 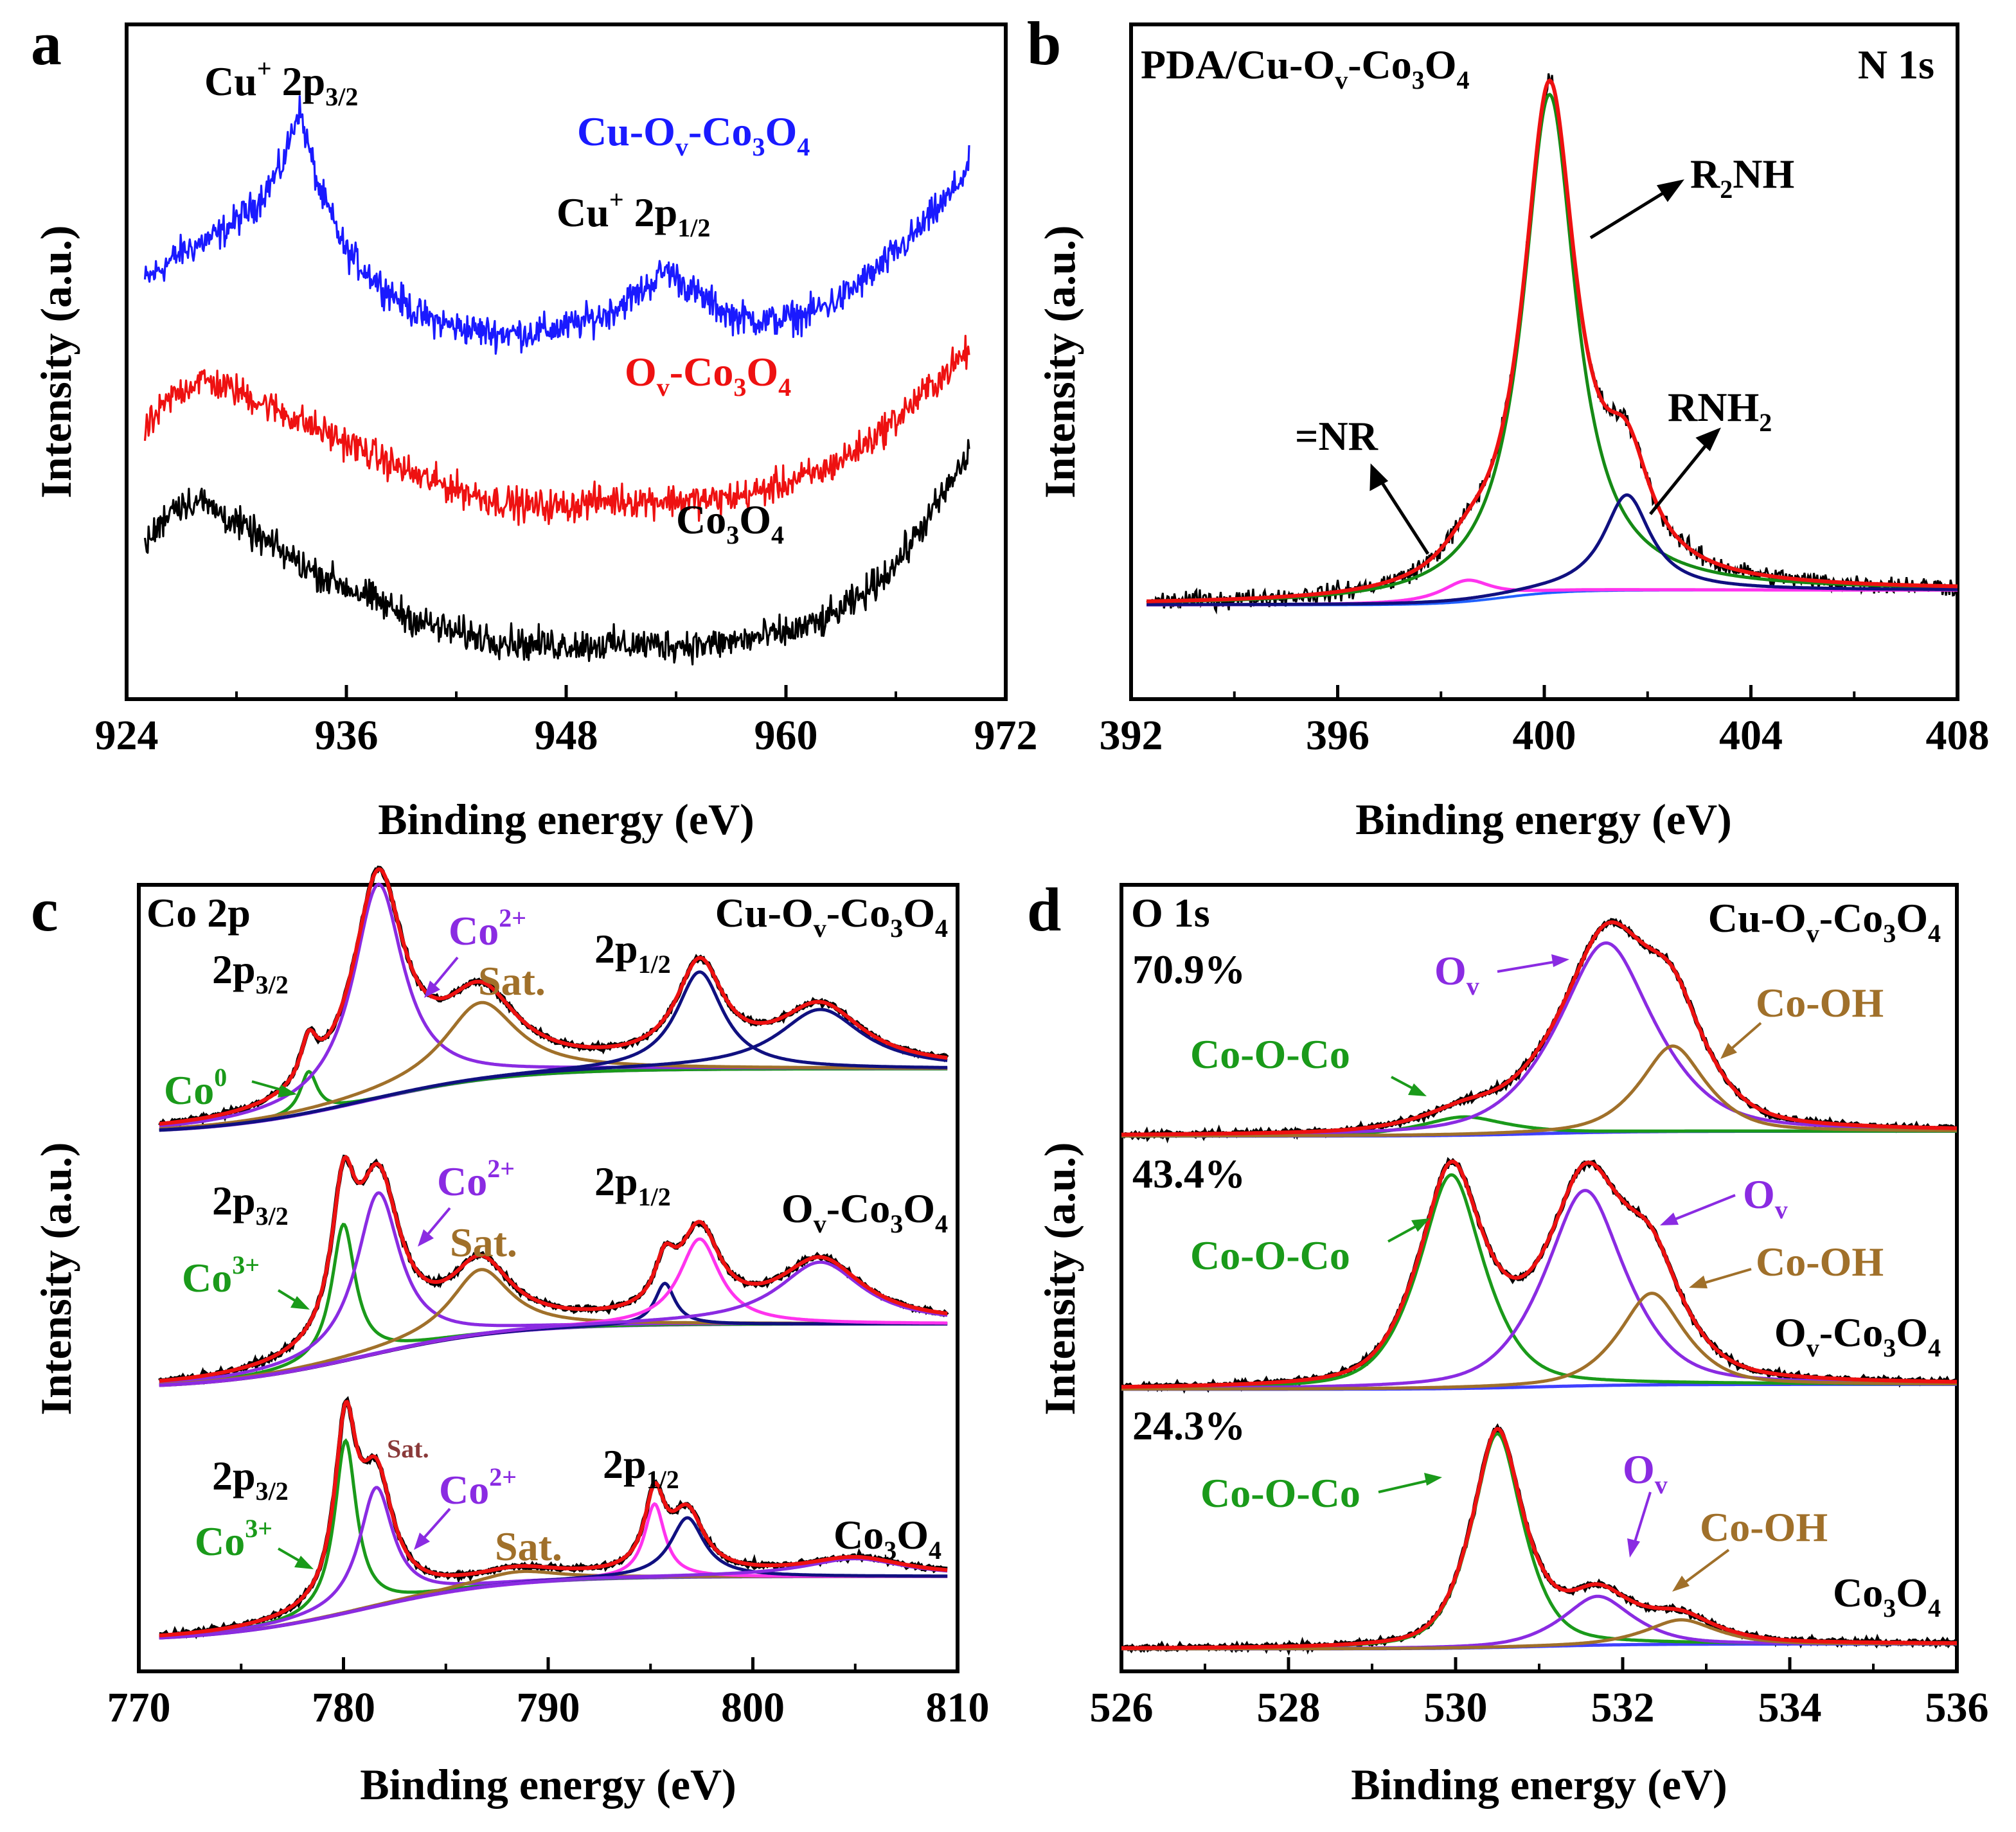 What do you see at coordinates (1270, 1054) in the screenshot?
I see `d1-coco: Co-O-Co` at bounding box center [1270, 1054].